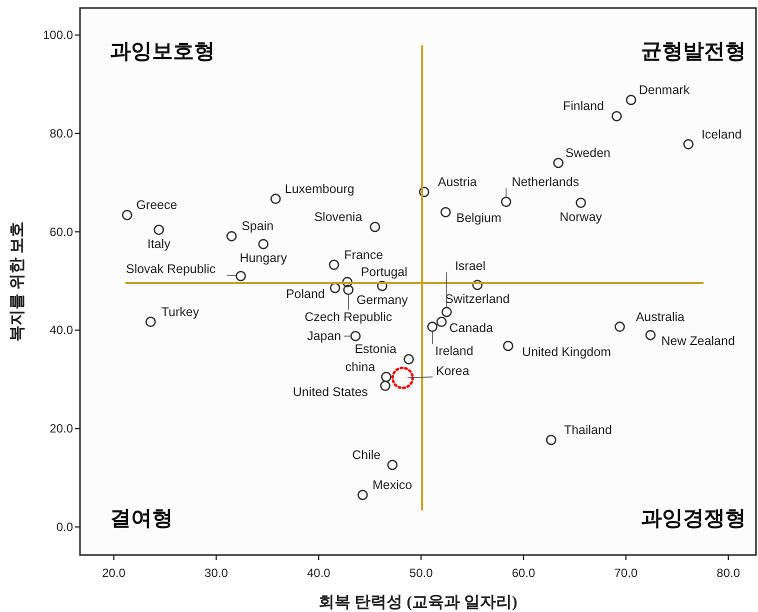 The width and height of the screenshot is (758, 612). I want to click on annotation: United Kingdom, so click(567, 351).